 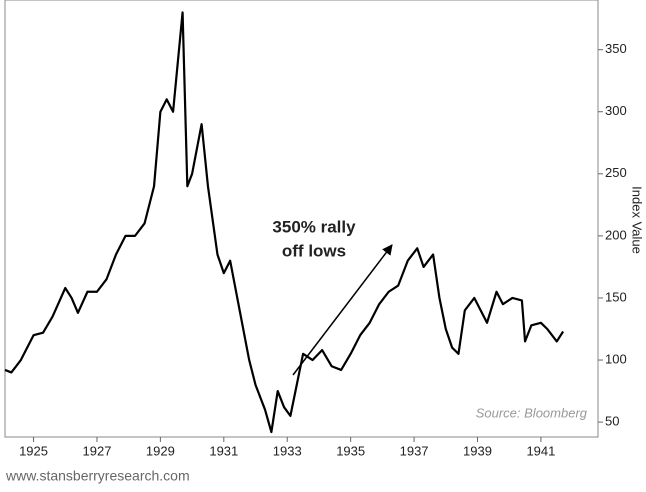 I want to click on x-tick-label: 1941, so click(x=540, y=450).